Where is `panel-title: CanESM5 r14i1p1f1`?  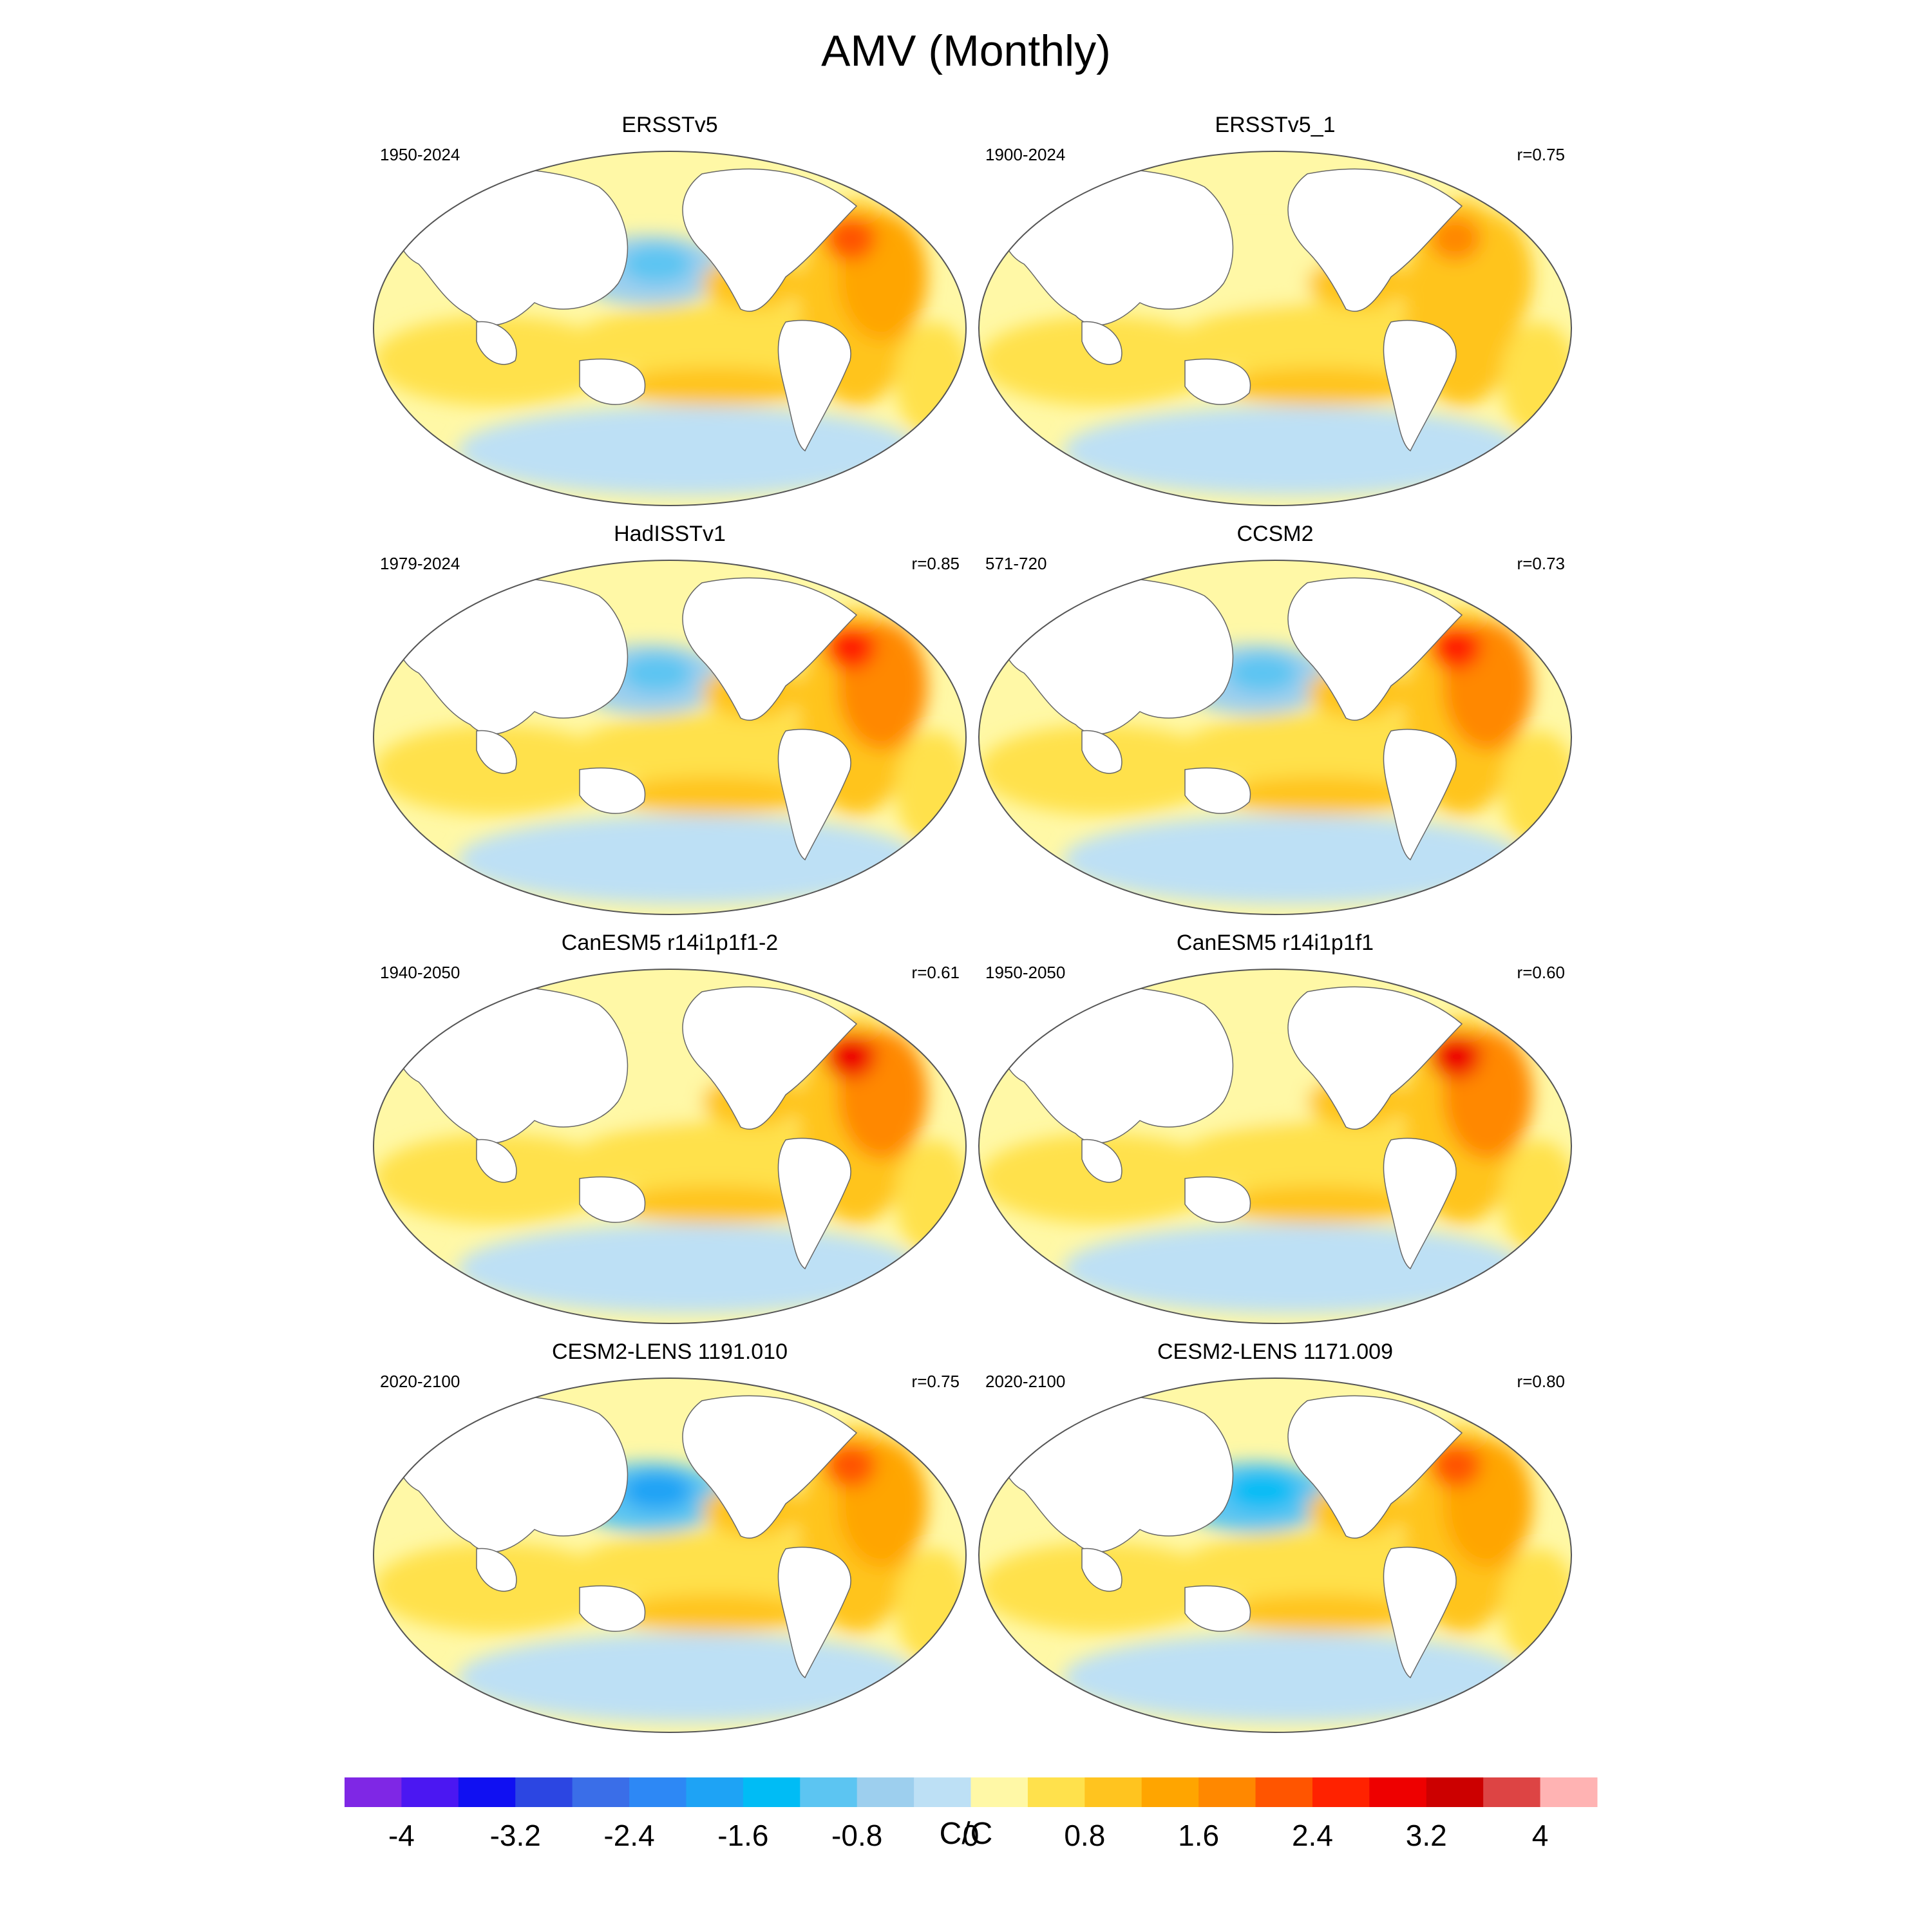 panel-title: CanESM5 r14i1p1f1 is located at coordinates (1275, 943).